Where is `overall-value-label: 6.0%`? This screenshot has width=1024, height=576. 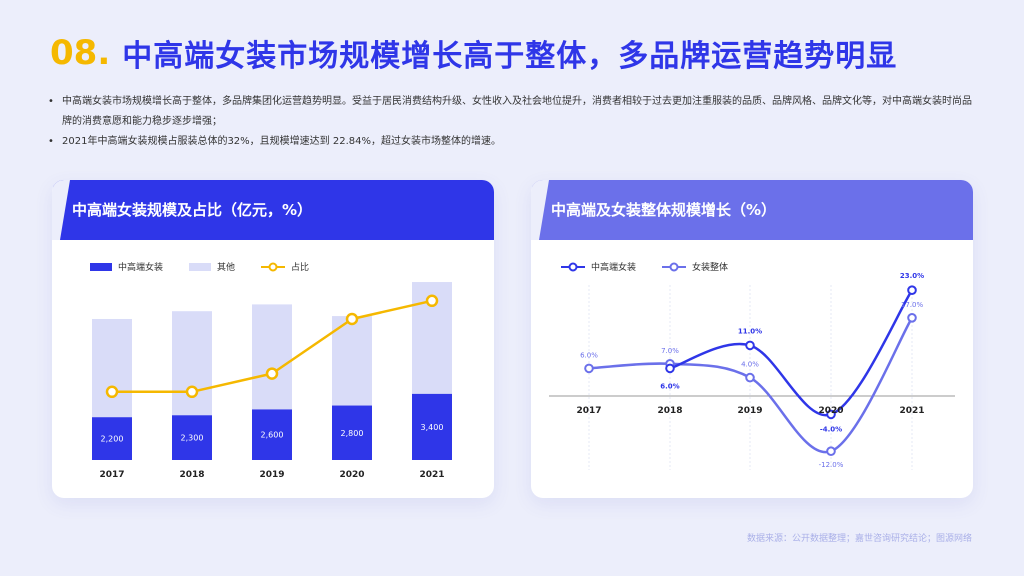
overall-value-label: 6.0% is located at coordinates (589, 355).